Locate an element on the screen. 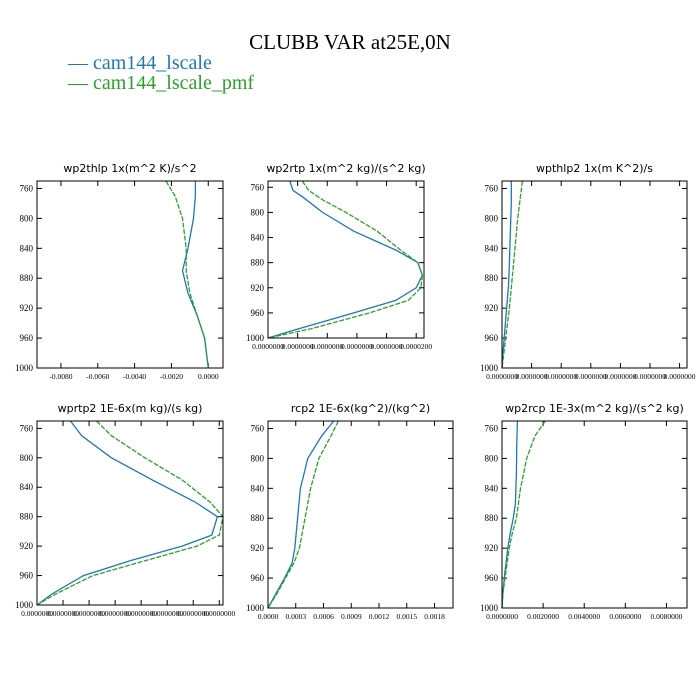 This screenshot has width=700, height=700. subplot-title: wp2rcp 1E-3x(m^2 kg)/(s^2 kg) is located at coordinates (594, 408).